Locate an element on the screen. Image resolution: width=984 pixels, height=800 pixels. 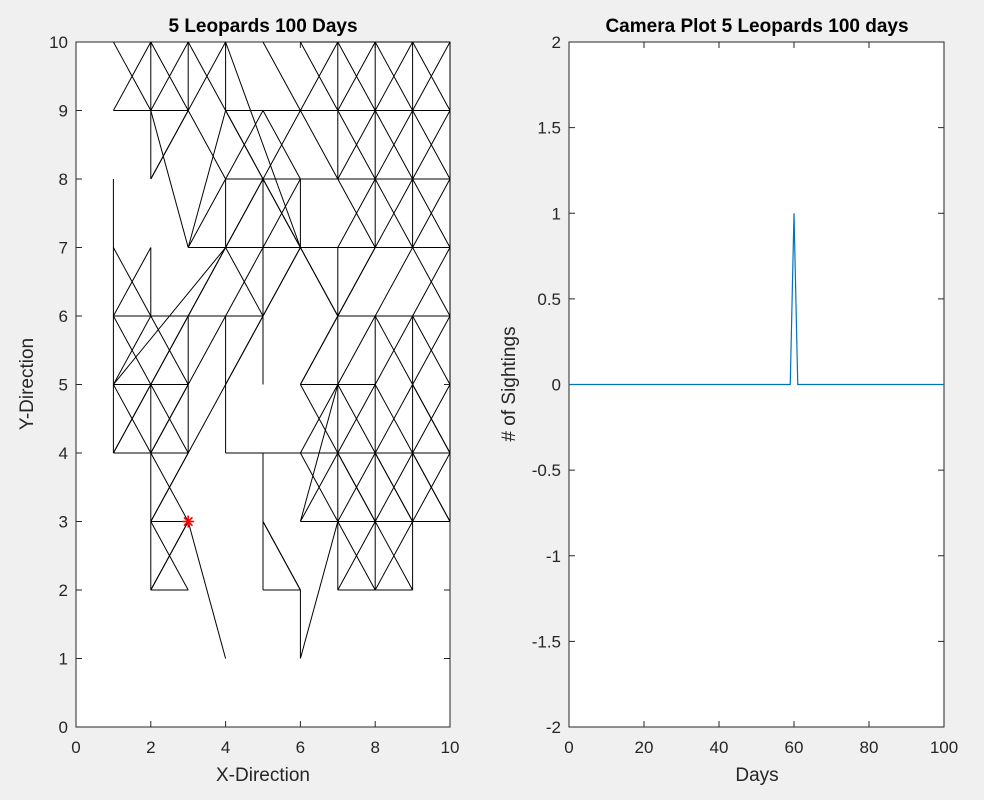
sightings-line is located at coordinates (756, 299).